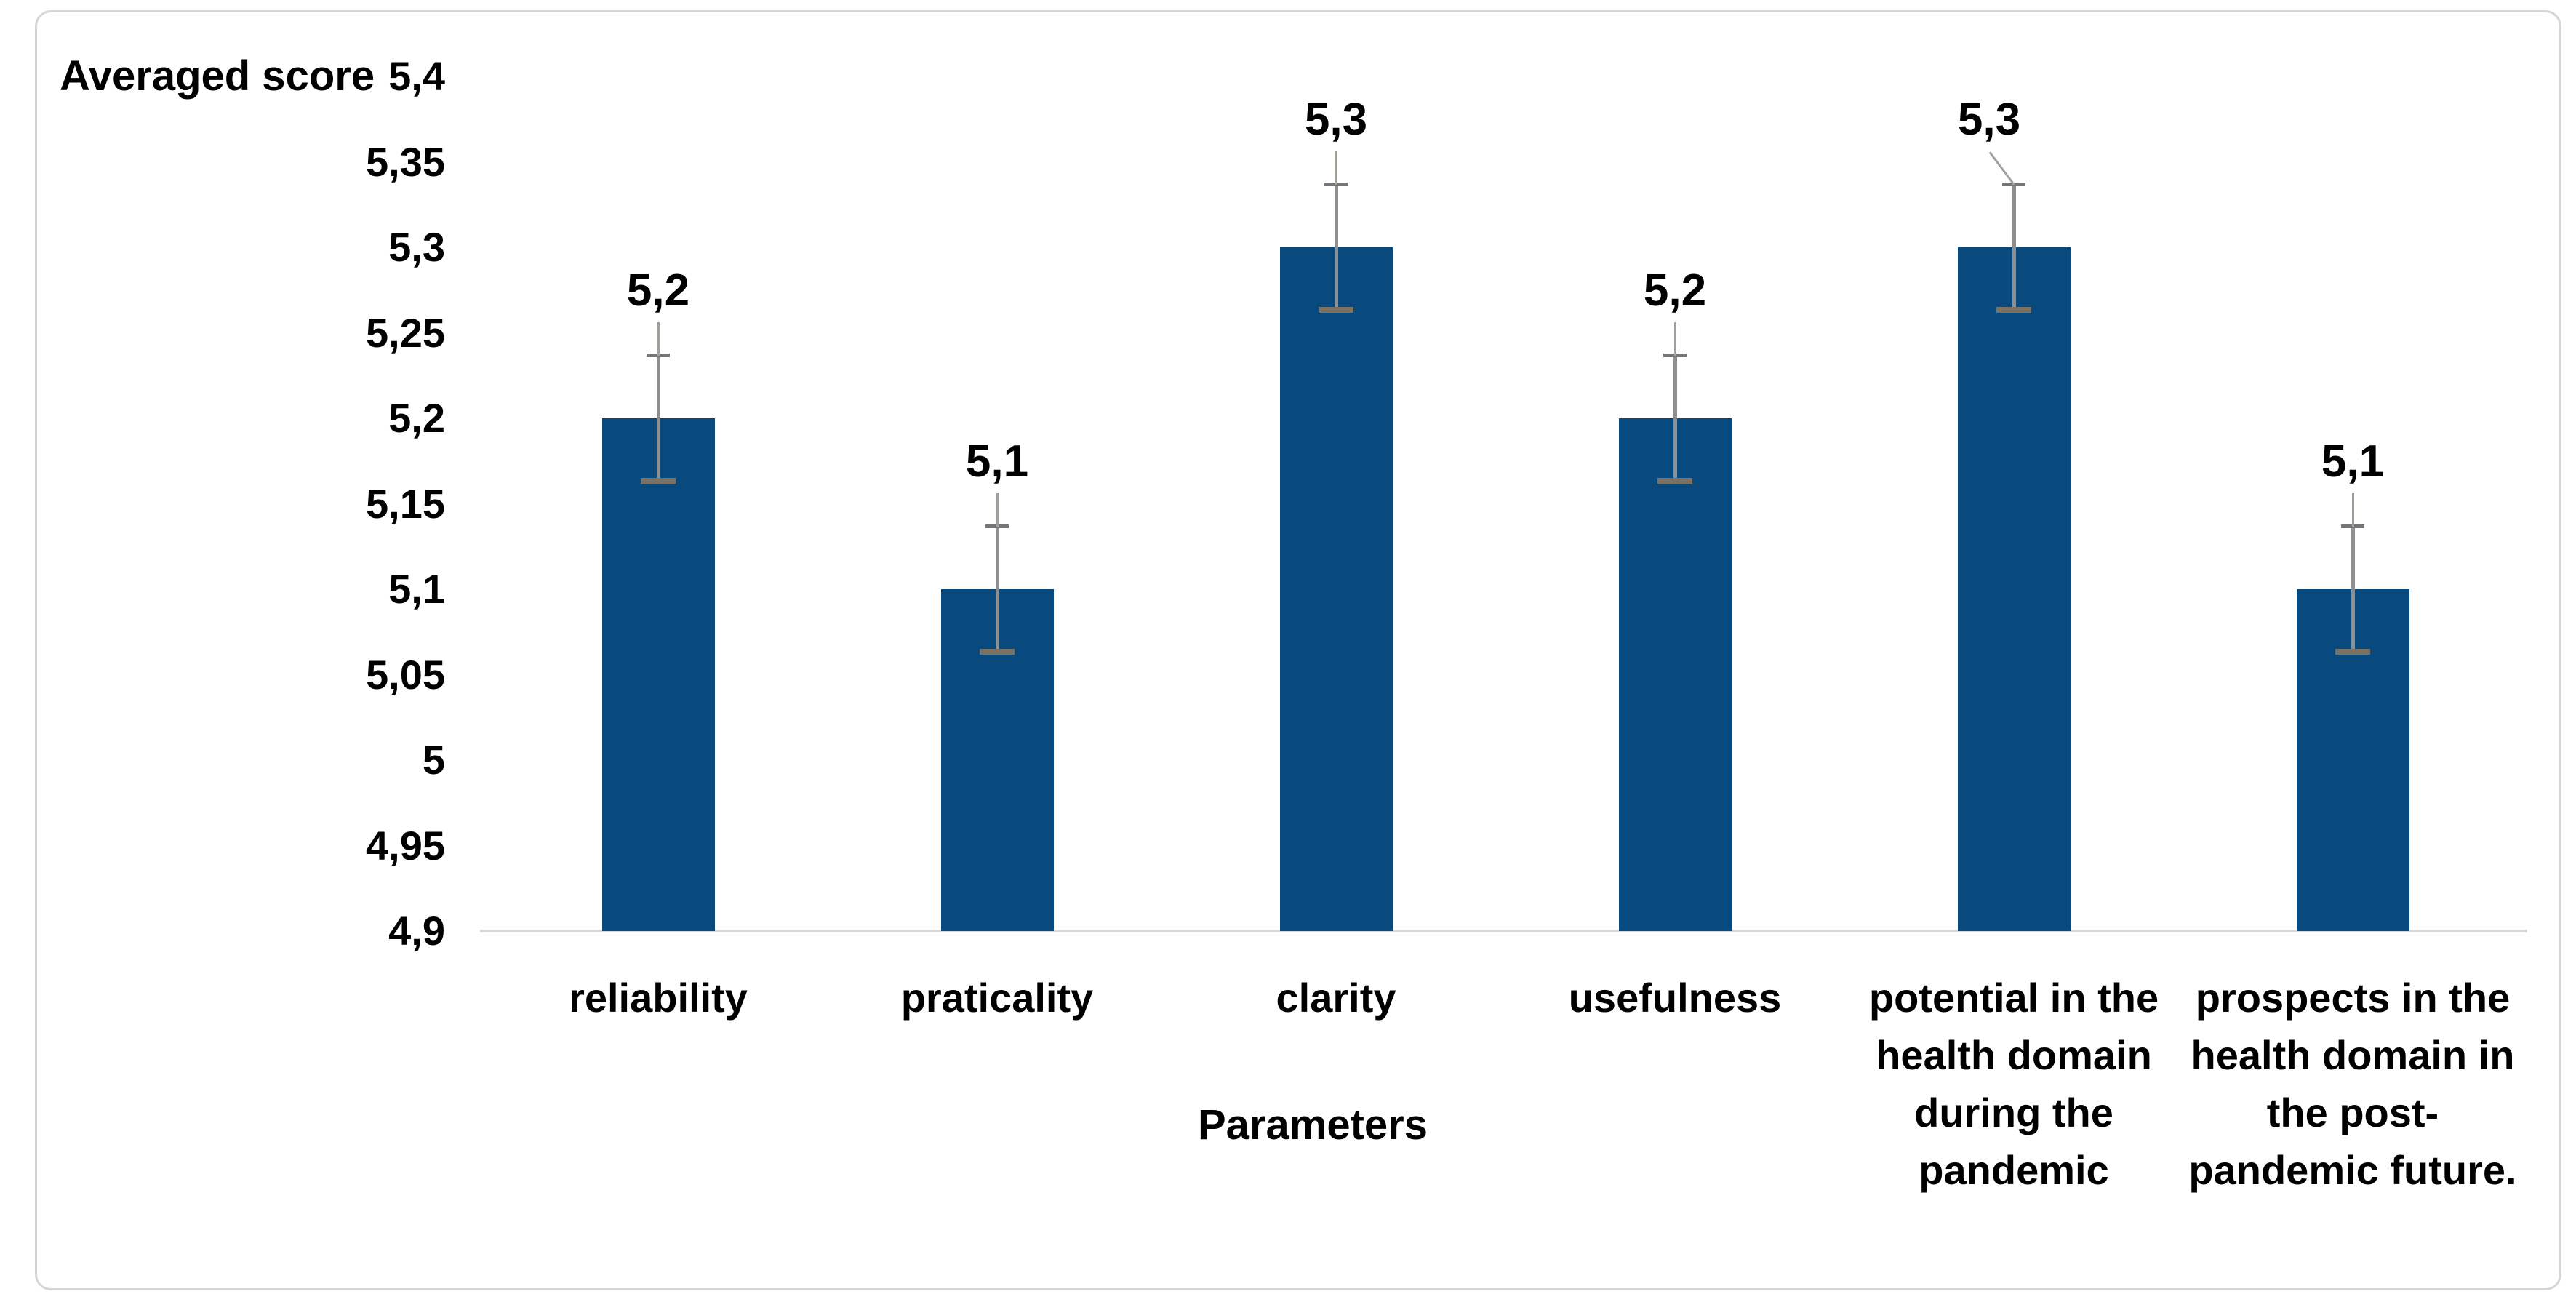 This screenshot has height=1302, width=2576. What do you see at coordinates (405, 503) in the screenshot?
I see `y-tick-label-5_15: 5,15` at bounding box center [405, 503].